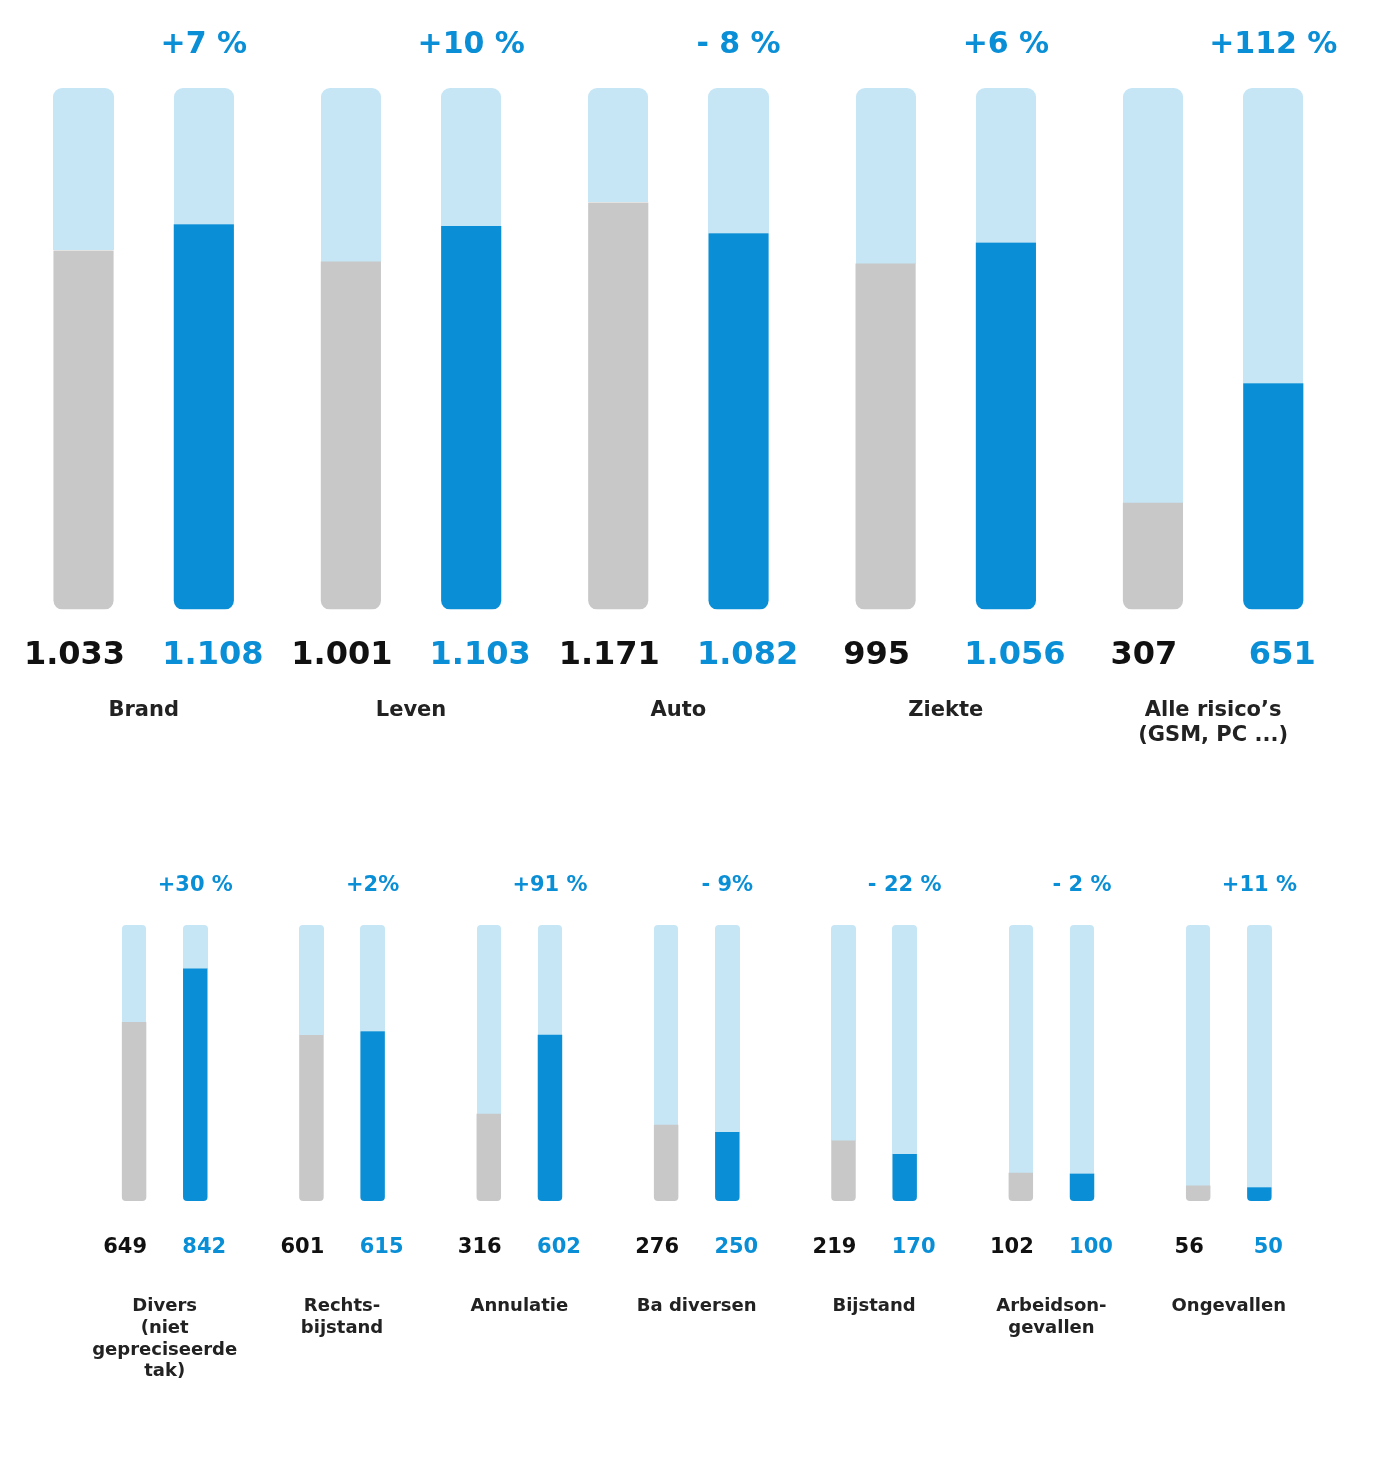 This screenshot has width=1377, height=1481. Describe the element at coordinates (479, 1245) in the screenshot. I see `data-label: 316` at that location.